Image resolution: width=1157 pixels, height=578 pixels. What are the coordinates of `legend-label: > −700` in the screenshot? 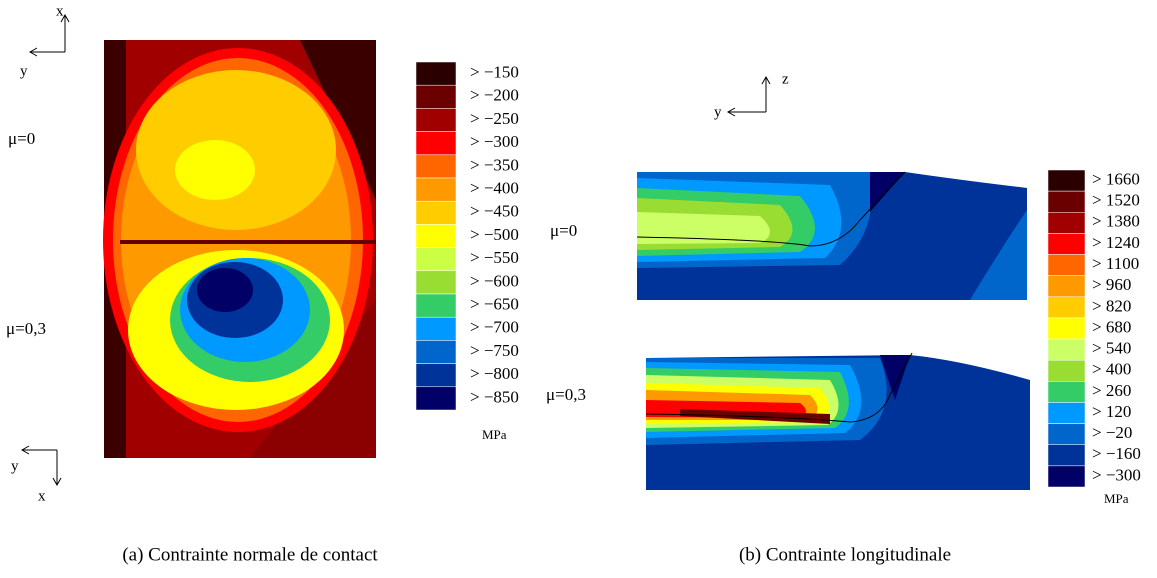 It's located at (494, 327).